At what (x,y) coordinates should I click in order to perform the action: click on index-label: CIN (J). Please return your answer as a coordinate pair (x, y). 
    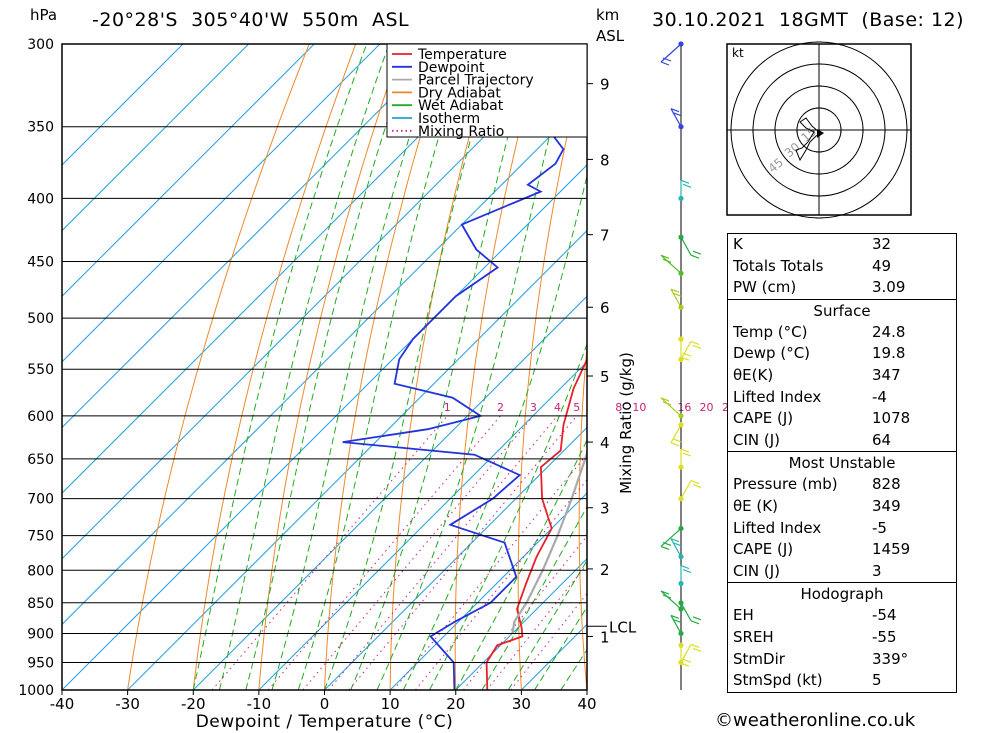
    Looking at the image, I should click on (757, 570).